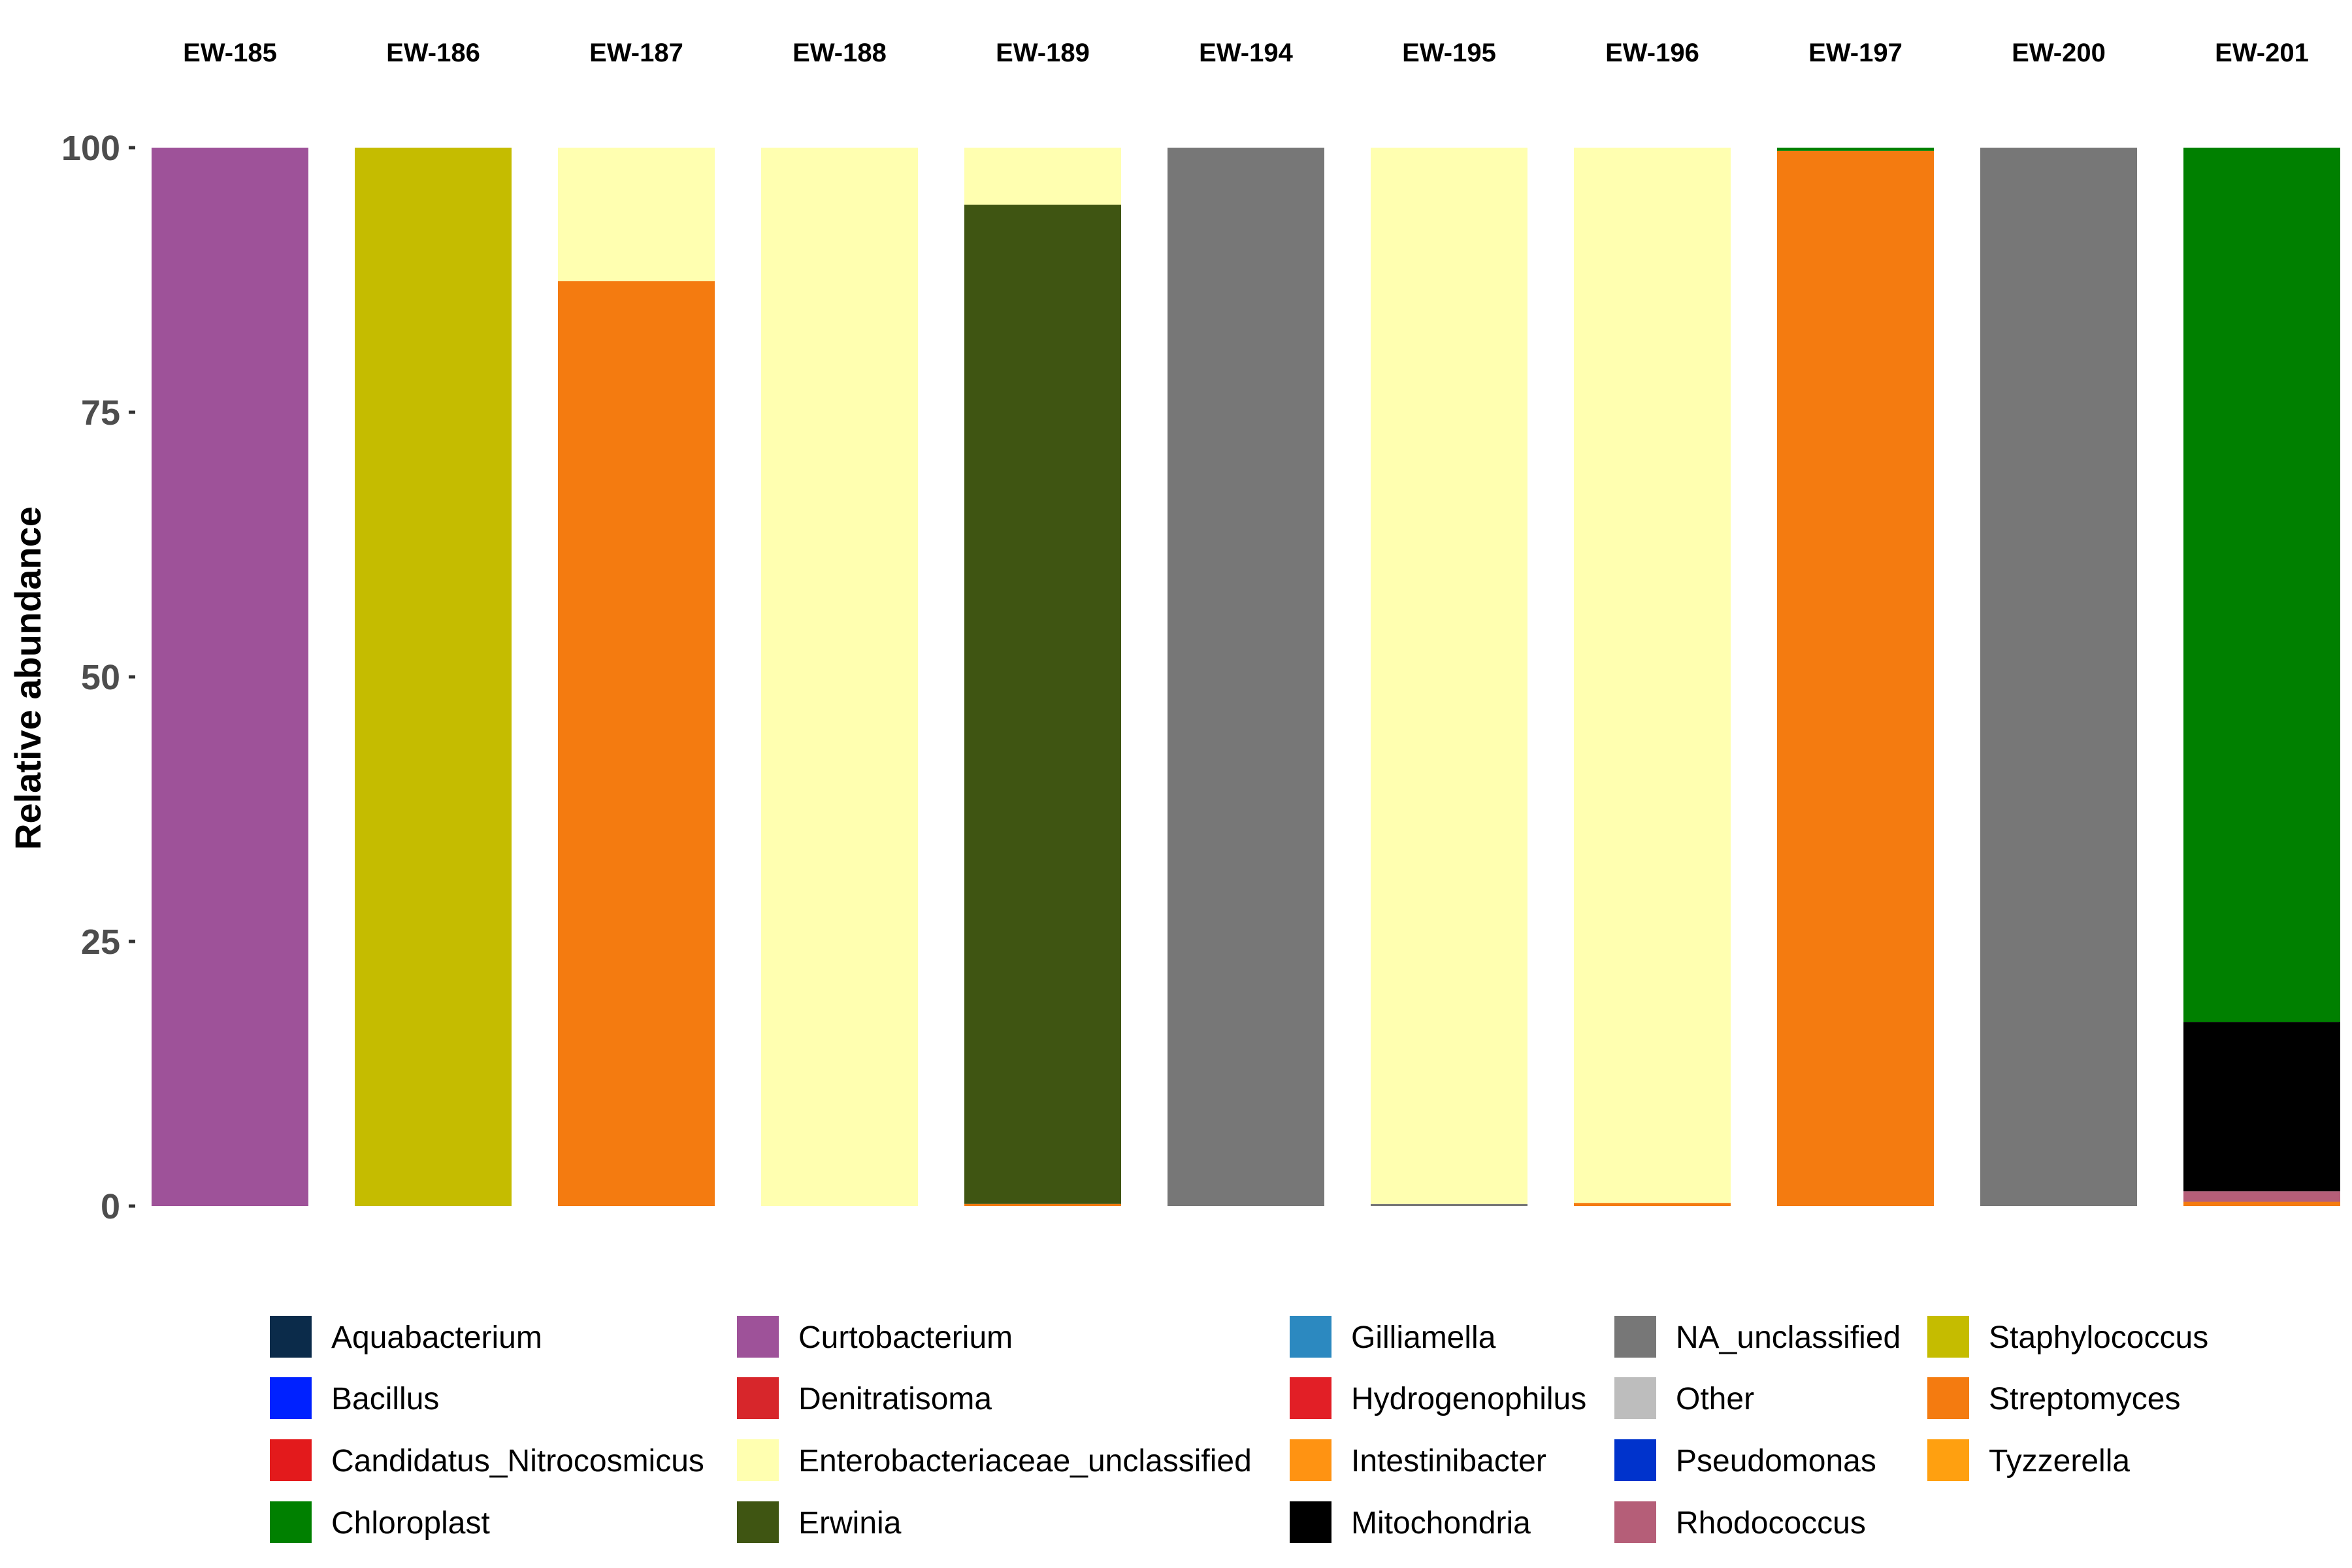 The image size is (2352, 1568). Describe the element at coordinates (110, 1206) in the screenshot. I see `y-tick-label-0: 0` at that location.